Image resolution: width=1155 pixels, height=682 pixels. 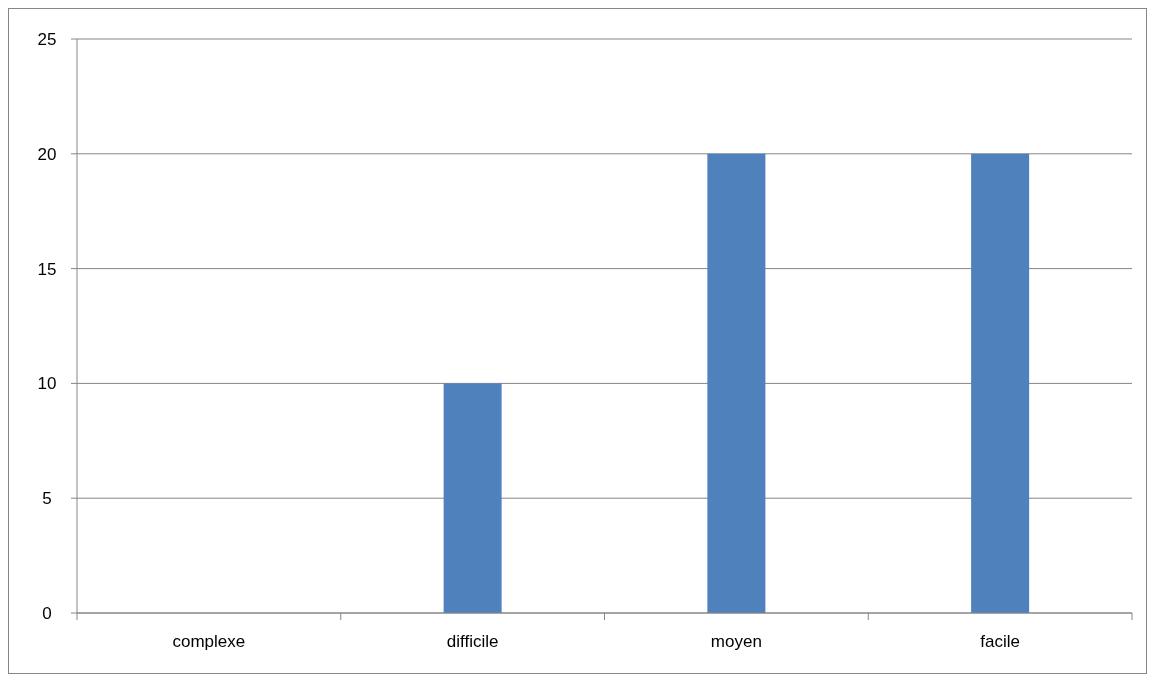 I want to click on y-tick-label: 10, so click(x=47, y=384).